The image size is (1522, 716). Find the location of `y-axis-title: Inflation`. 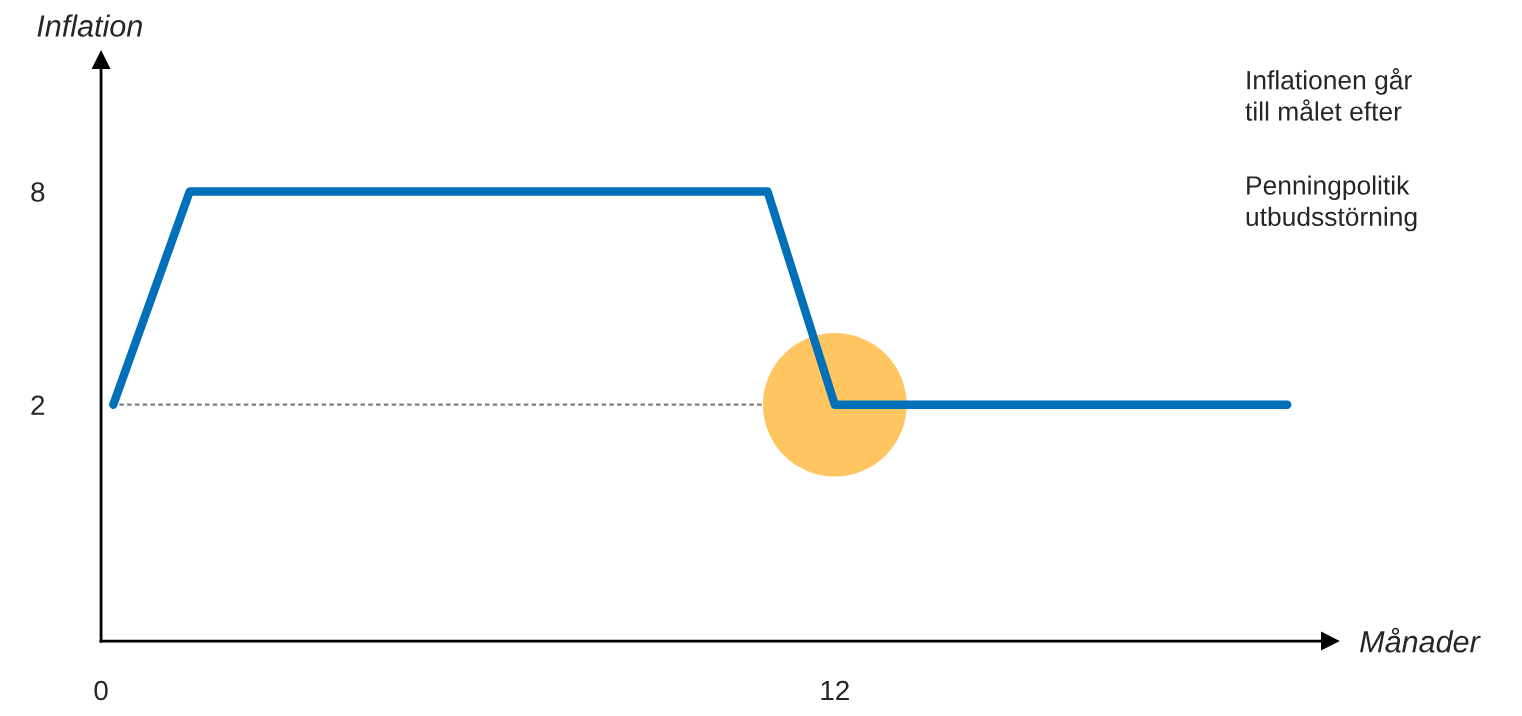

y-axis-title: Inflation is located at coordinates (89, 25).